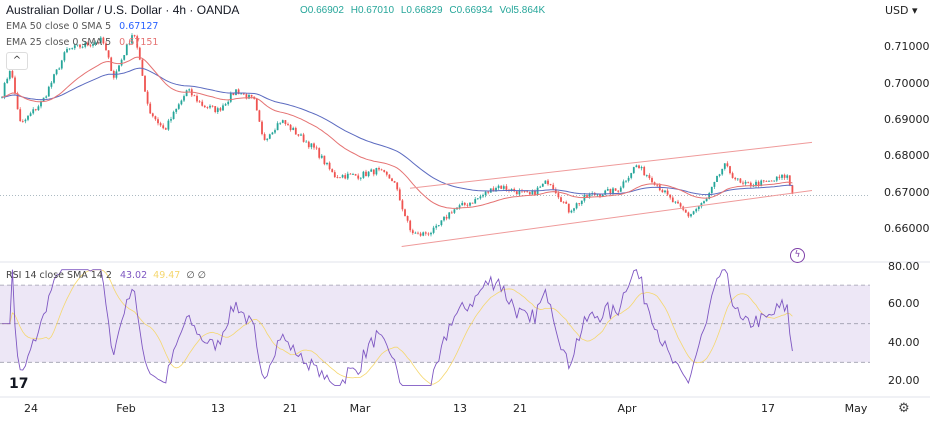  What do you see at coordinates (82, 26) in the screenshot?
I see `ema50-legend: EMA 50 close 0 SMA 5 0.67127` at bounding box center [82, 26].